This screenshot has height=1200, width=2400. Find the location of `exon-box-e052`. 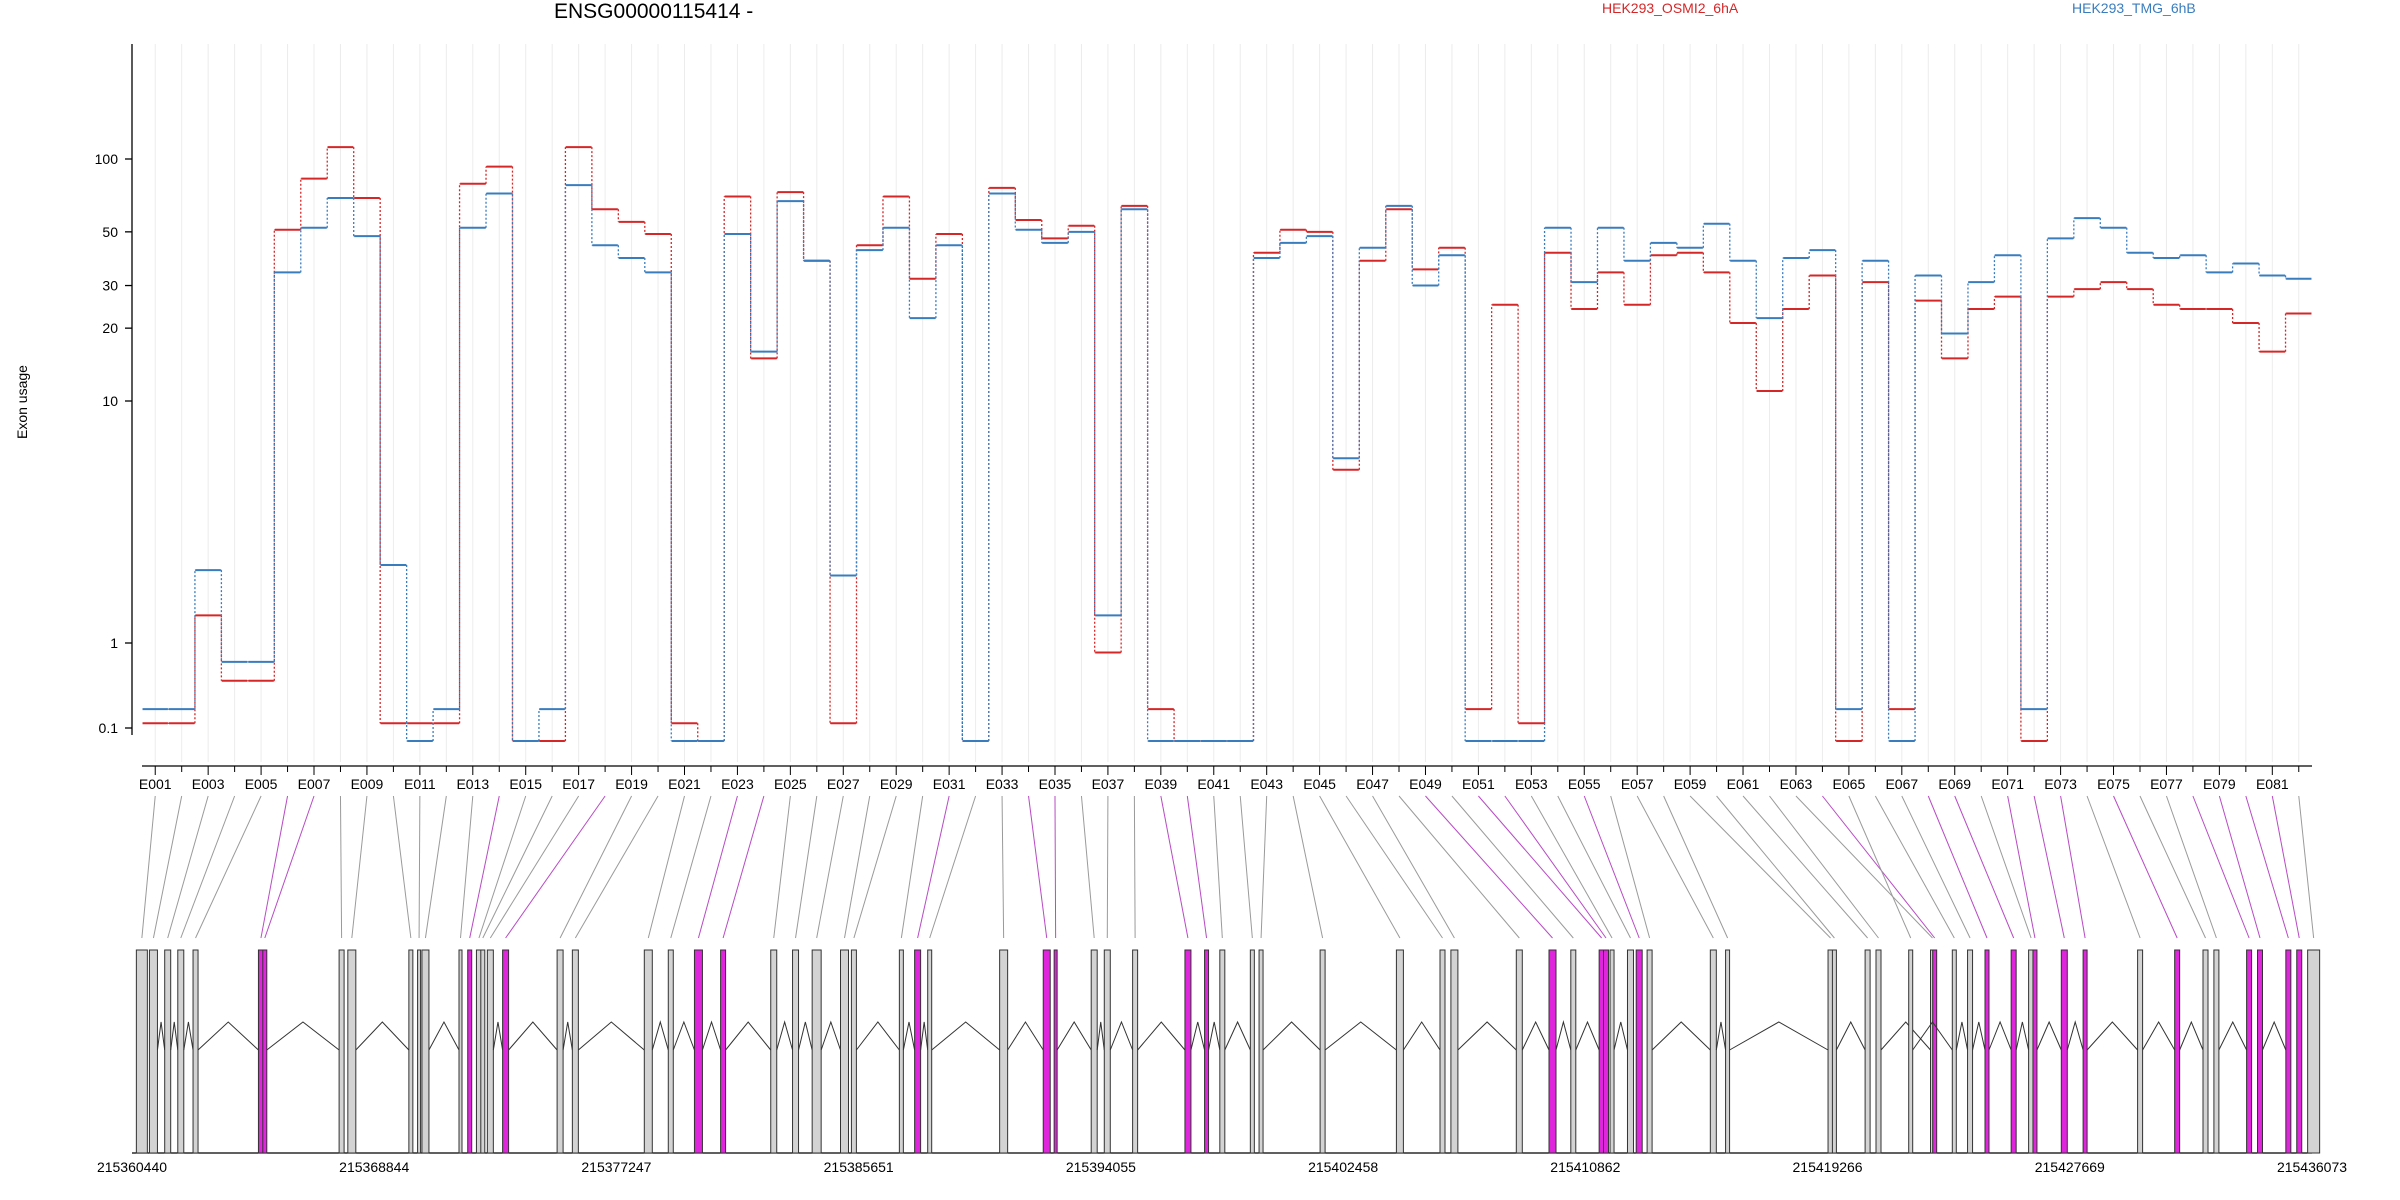

exon-box-e052 is located at coordinates (1606, 1051).